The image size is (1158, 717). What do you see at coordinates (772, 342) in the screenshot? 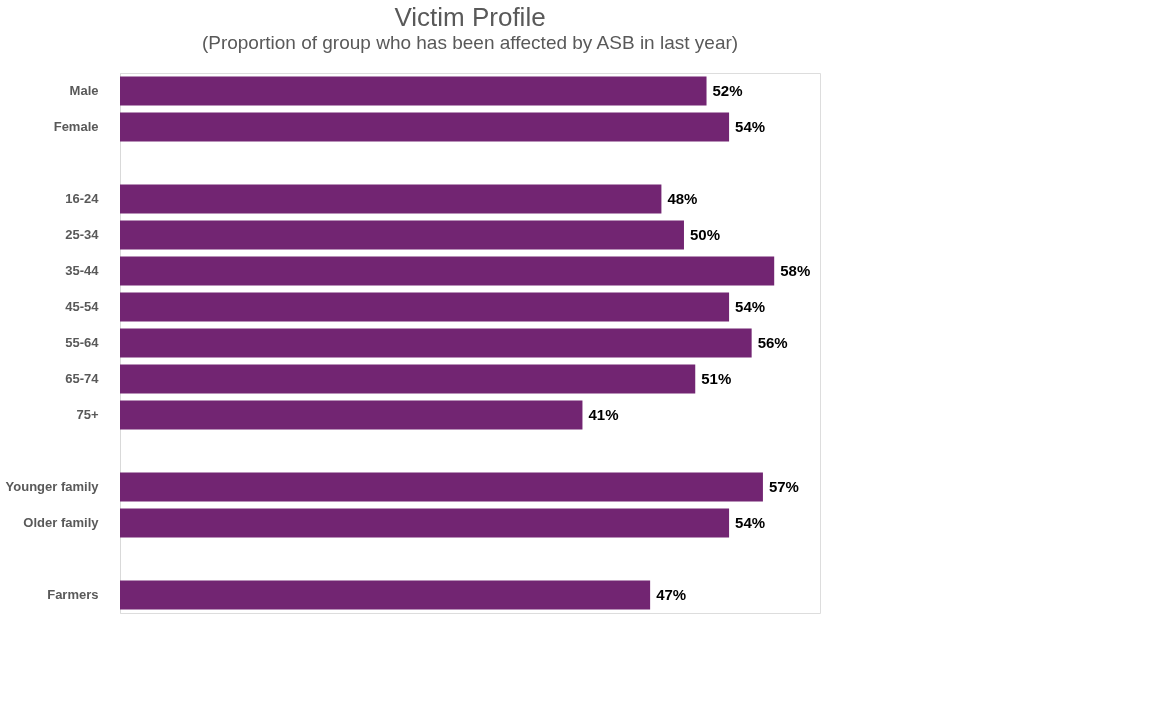
I see `data-label: 56%` at bounding box center [772, 342].